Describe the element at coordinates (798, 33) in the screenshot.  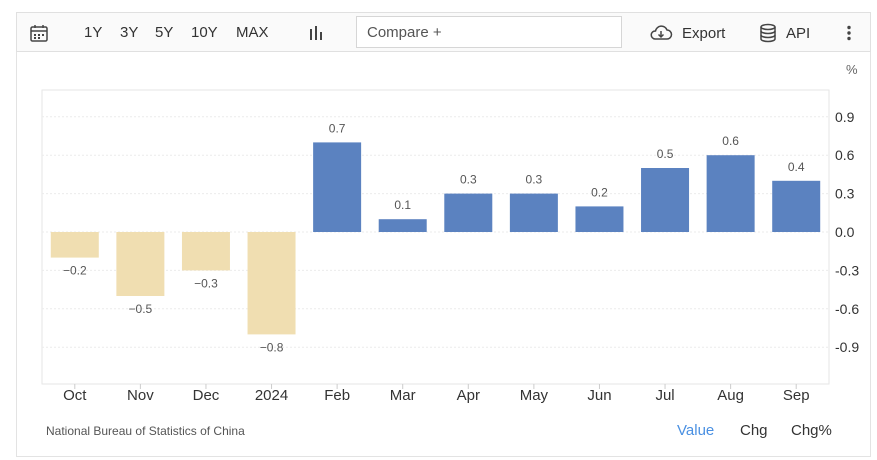
I see `api-label: API` at that location.